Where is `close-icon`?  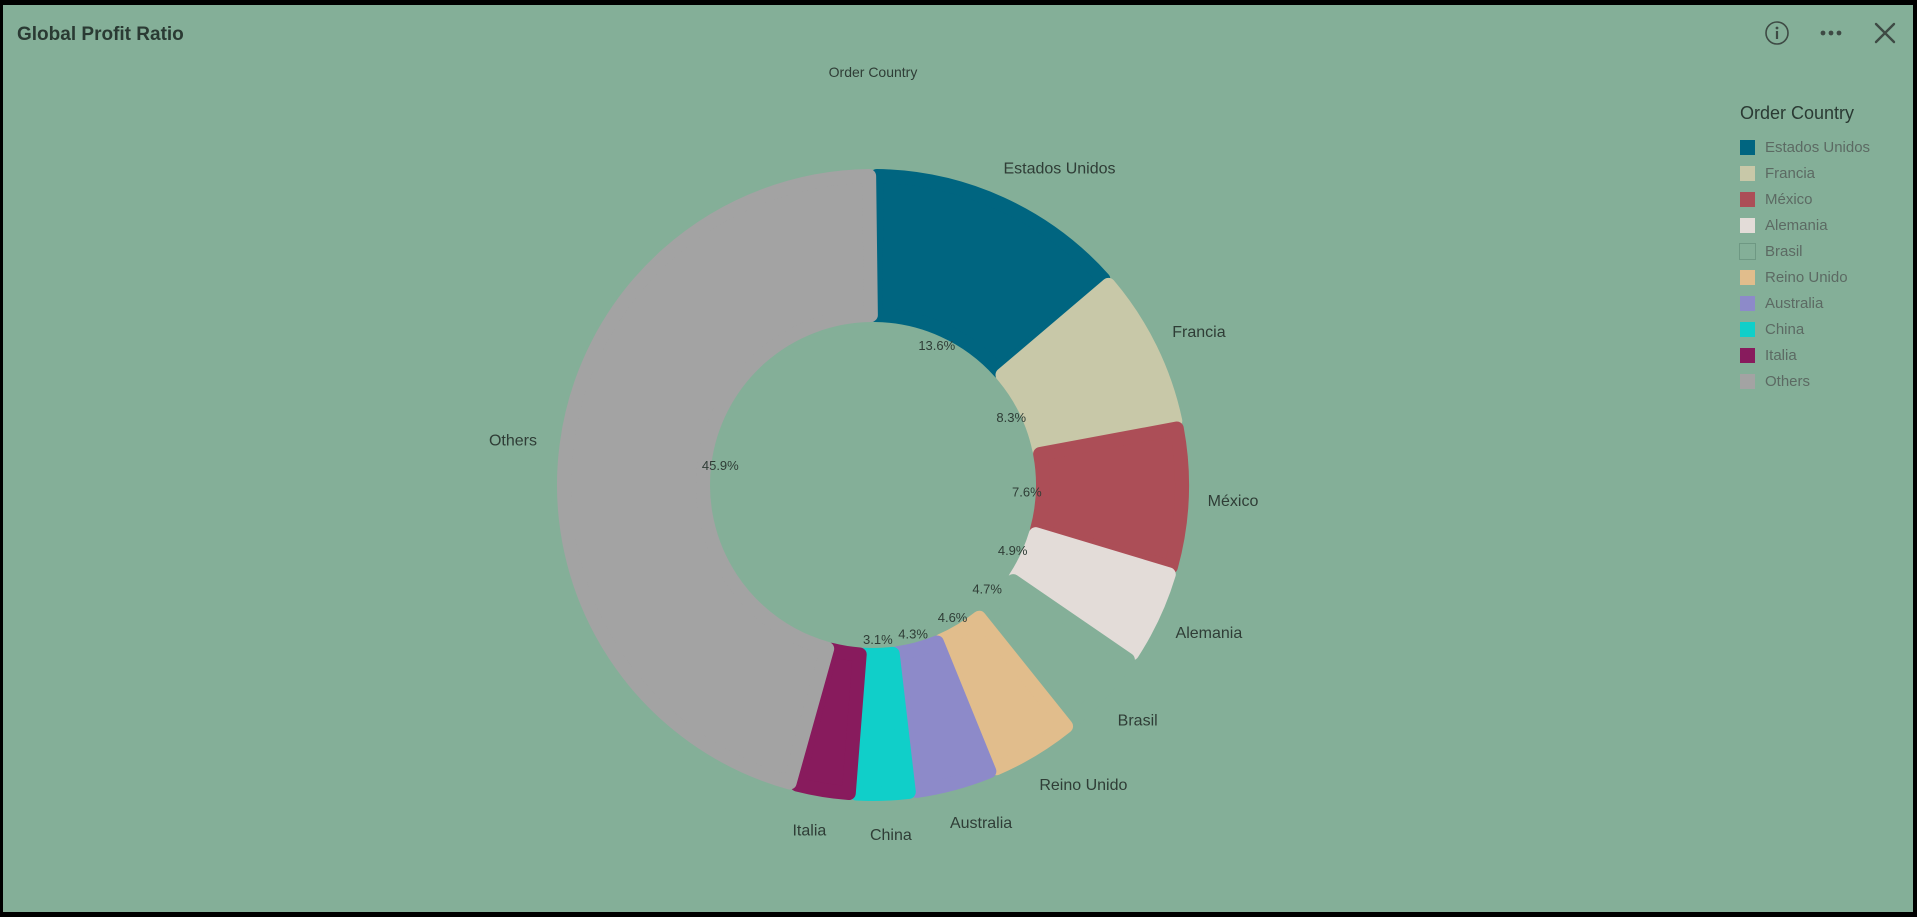 close-icon is located at coordinates (1885, 33).